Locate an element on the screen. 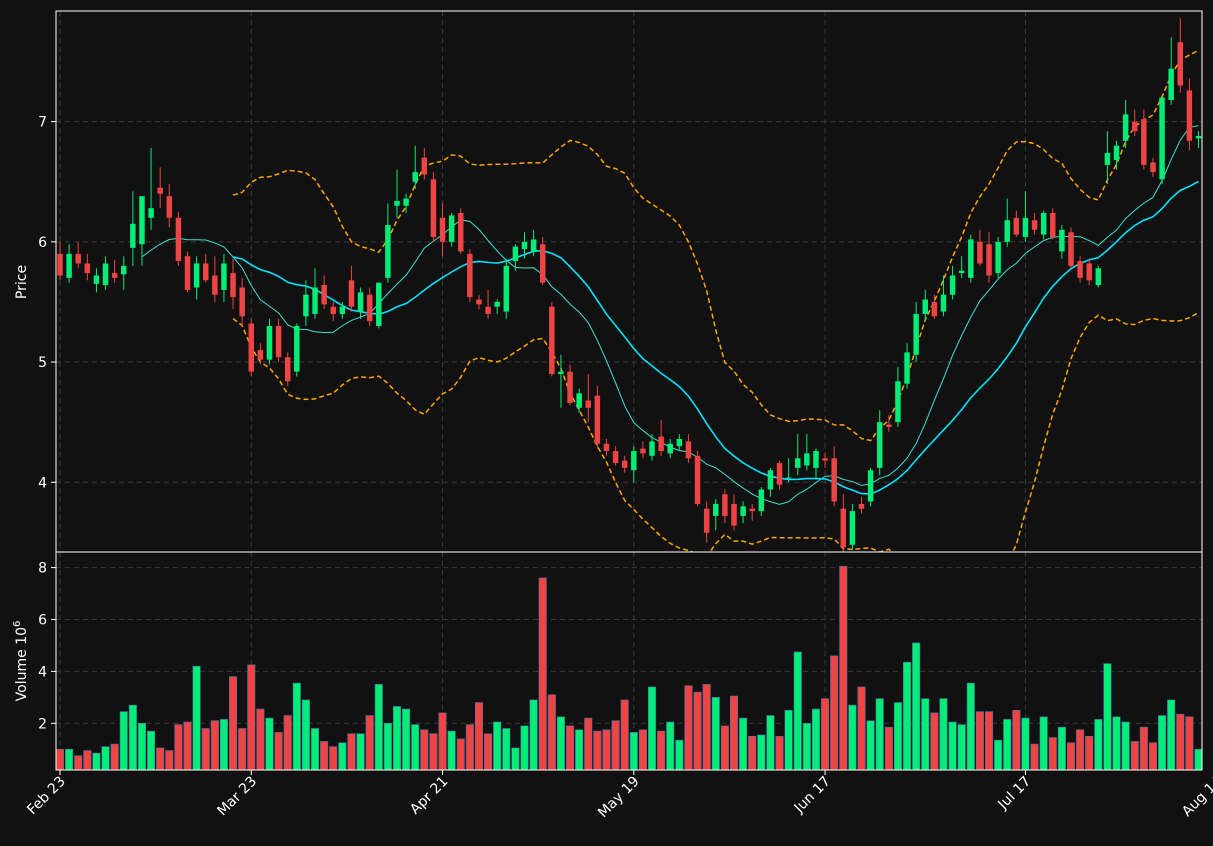 This screenshot has width=1213, height=846. price-y-axis: 4 5 6 7 is located at coordinates (47, 303).